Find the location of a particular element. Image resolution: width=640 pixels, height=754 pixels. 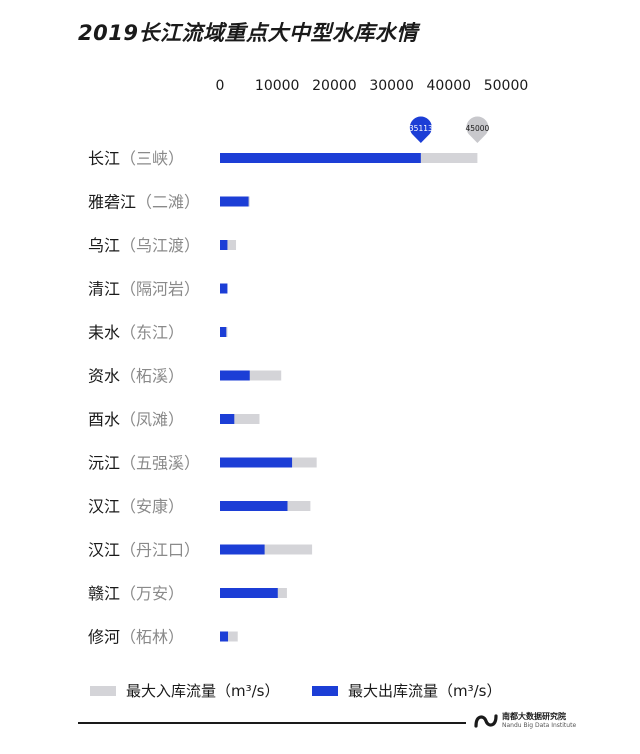

value-pin-label: 45000 is located at coordinates (477, 128).